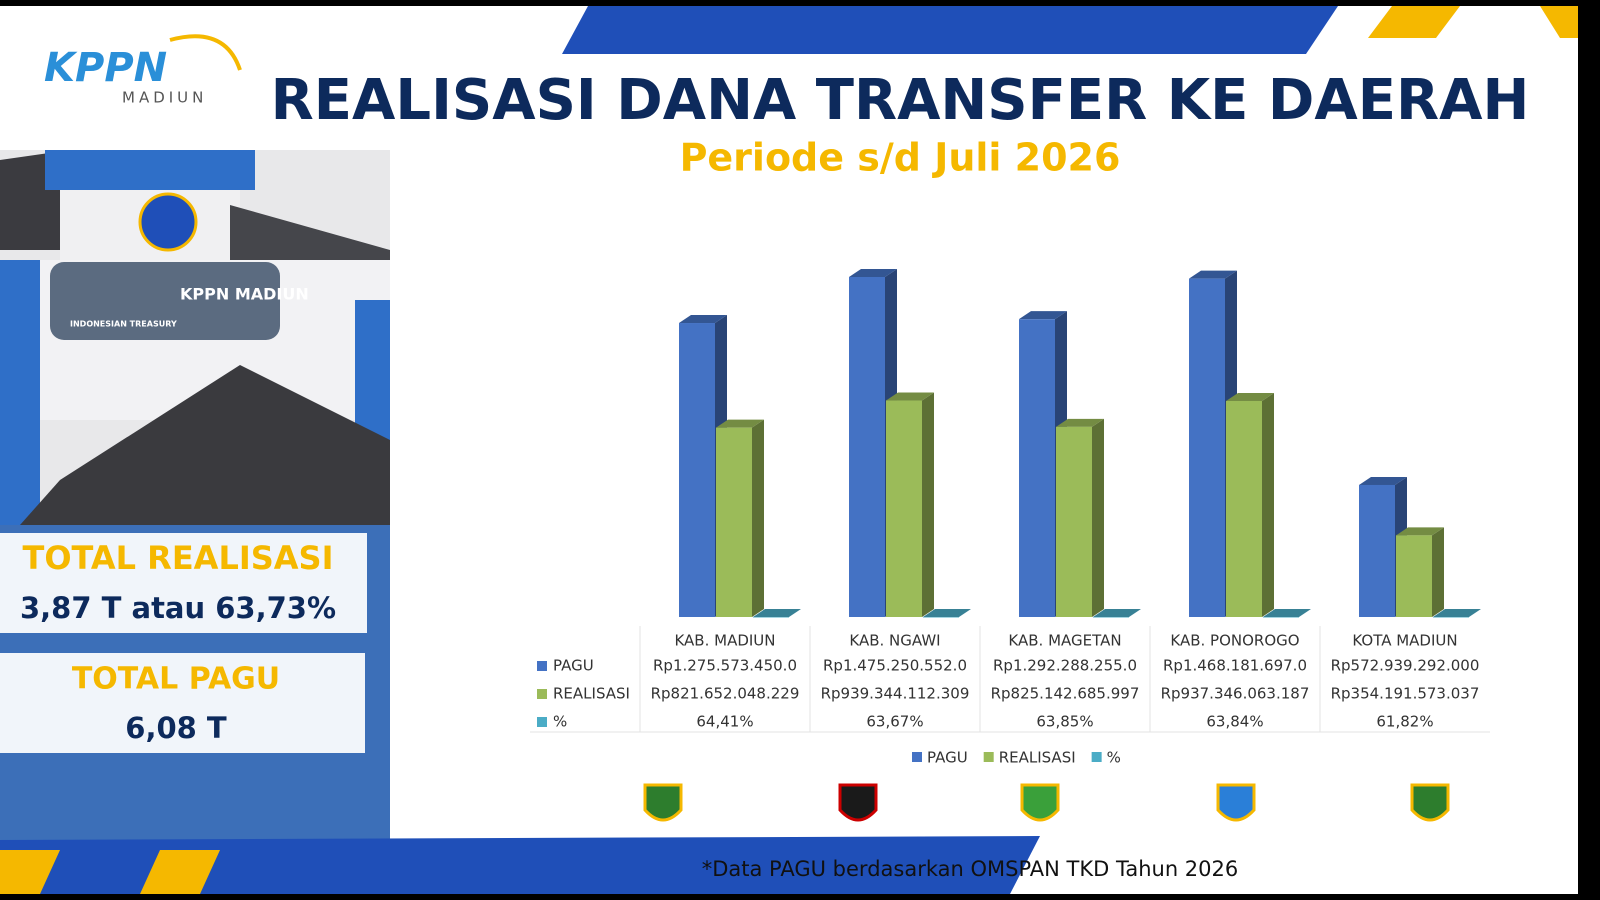 Image resolution: width=1600 pixels, height=900 pixels. Describe the element at coordinates (1064, 722) in the screenshot. I see `table-value: 63,85%` at that location.